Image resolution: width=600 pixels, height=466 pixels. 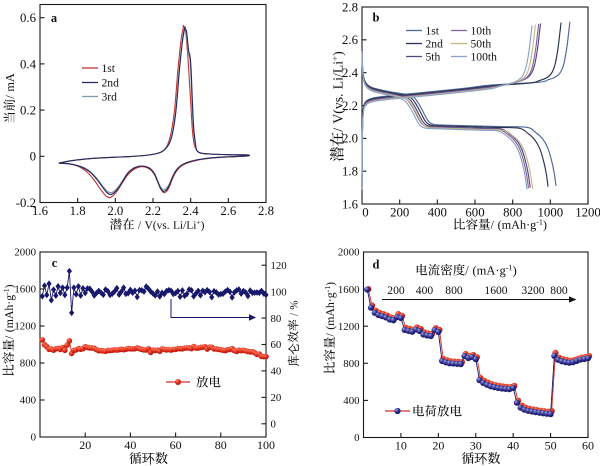 I want to click on svg-text: 10th, so click(x=481, y=31).